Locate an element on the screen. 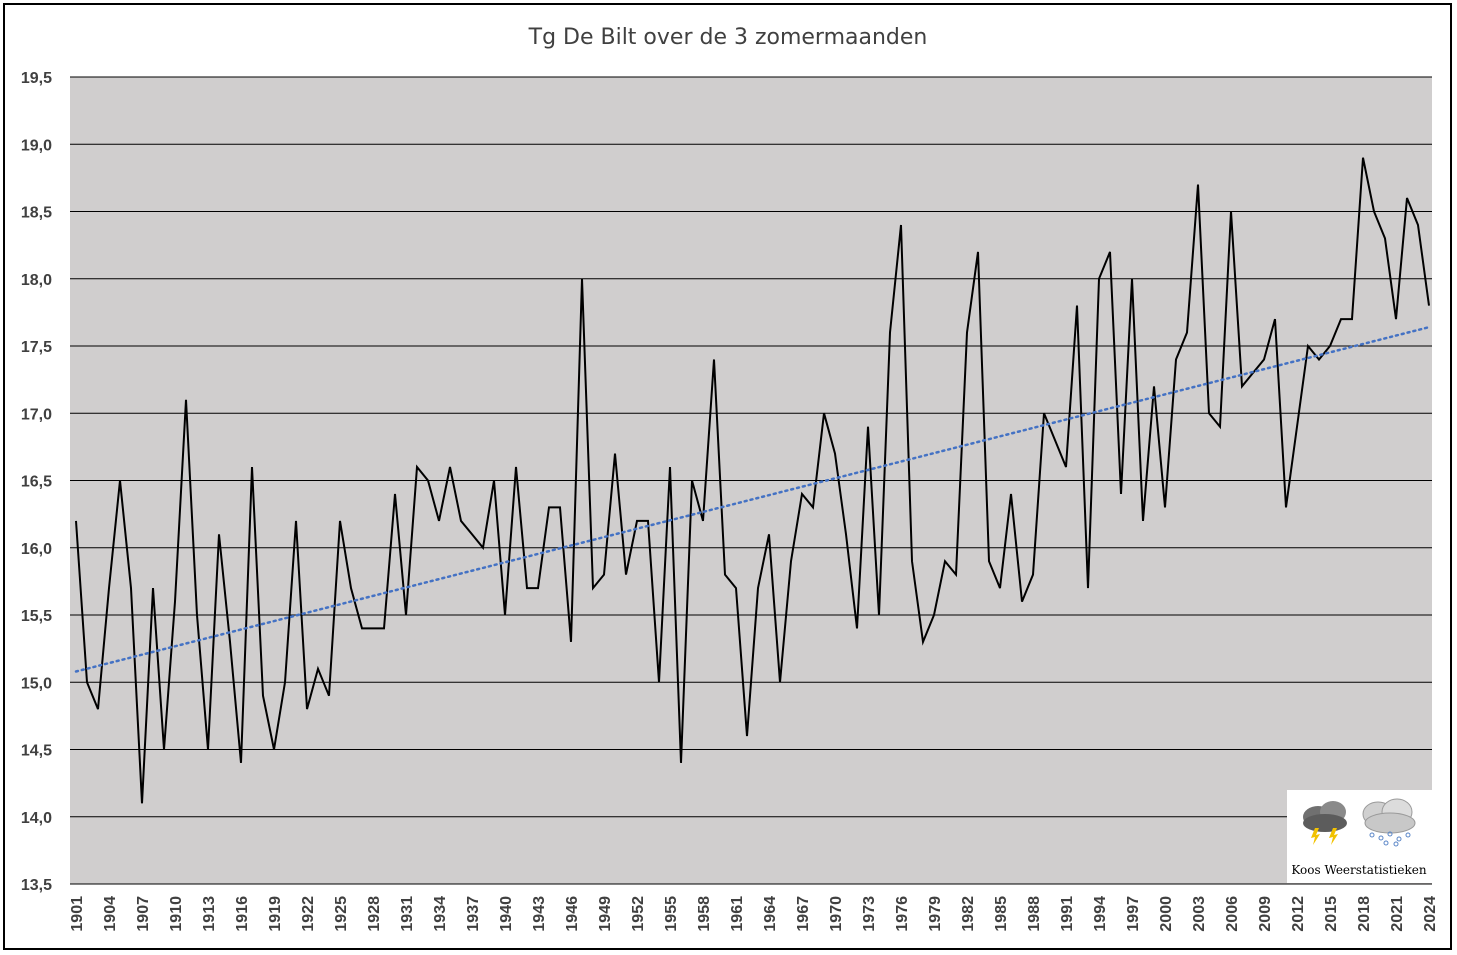  x-tick-label: 2012 is located at coordinates (1298, 914).